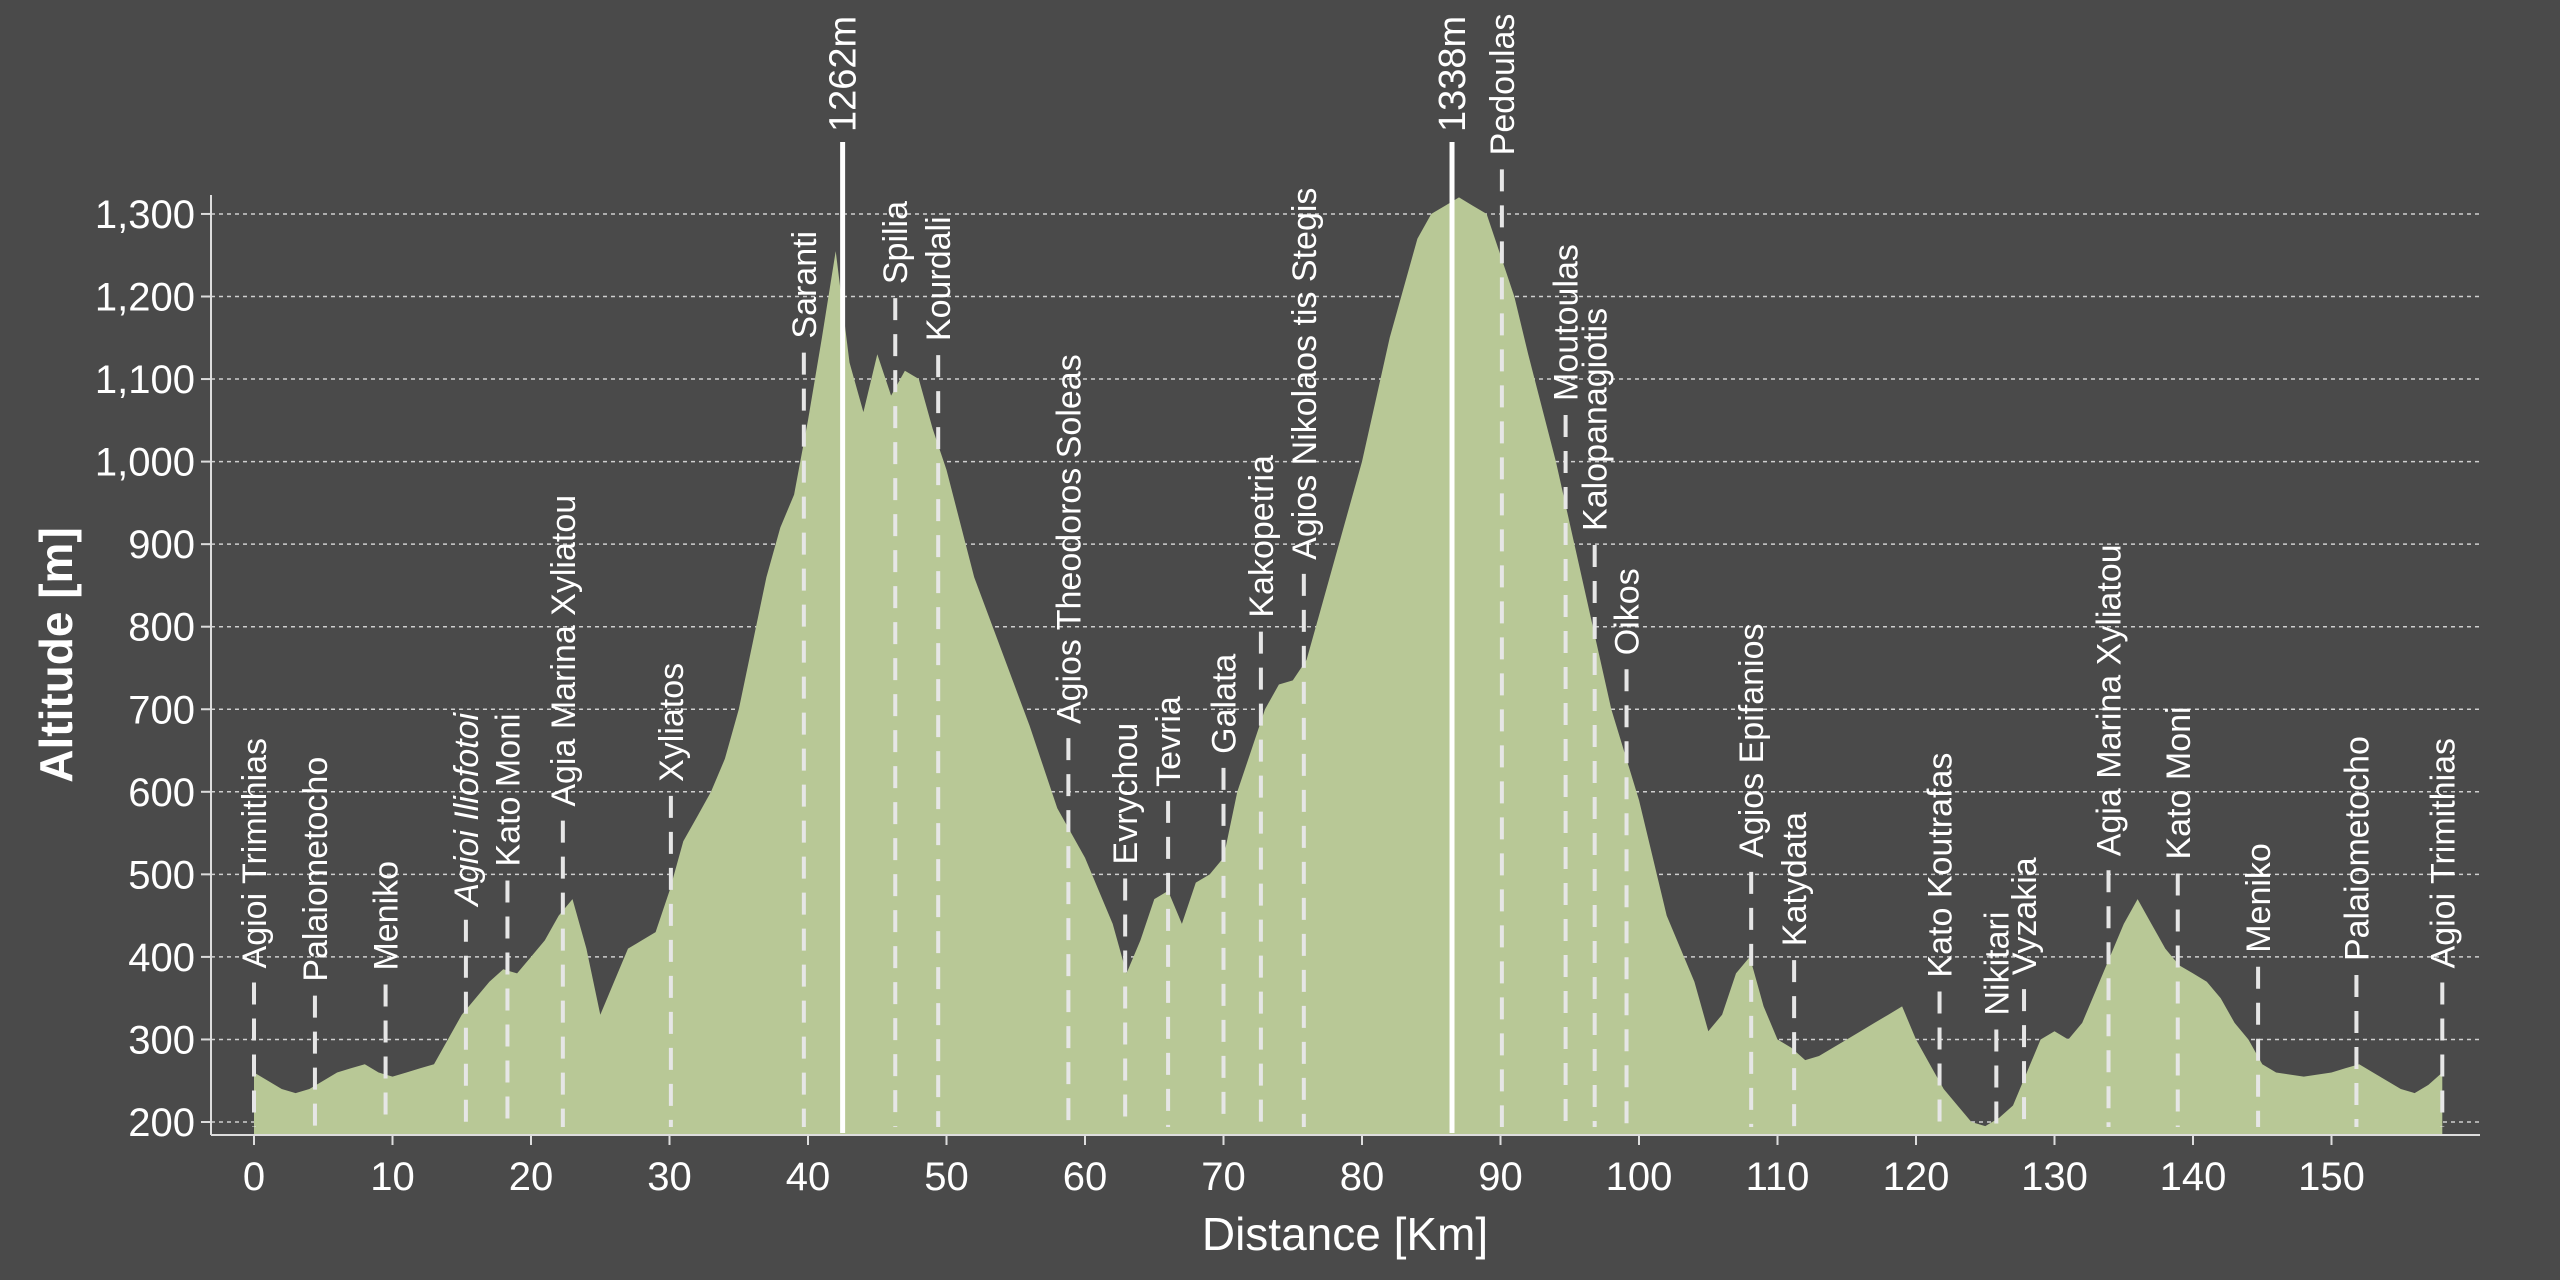 This screenshot has height=1280, width=2560. Describe the element at coordinates (1345, 1234) in the screenshot. I see `x-axis-label: Distance [Km]` at that location.